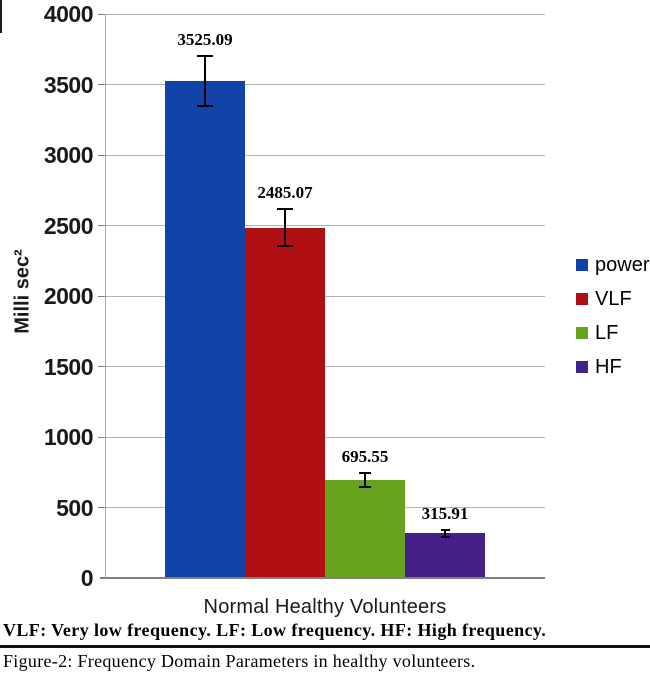 The image size is (650, 673). I want to click on y-tick-label-1500: 1500, so click(68, 366).